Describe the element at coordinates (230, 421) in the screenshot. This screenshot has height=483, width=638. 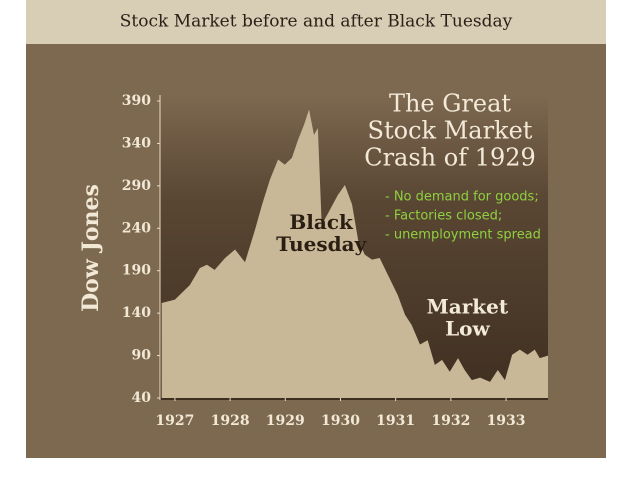
I see `x-tick-label: 1928` at that location.